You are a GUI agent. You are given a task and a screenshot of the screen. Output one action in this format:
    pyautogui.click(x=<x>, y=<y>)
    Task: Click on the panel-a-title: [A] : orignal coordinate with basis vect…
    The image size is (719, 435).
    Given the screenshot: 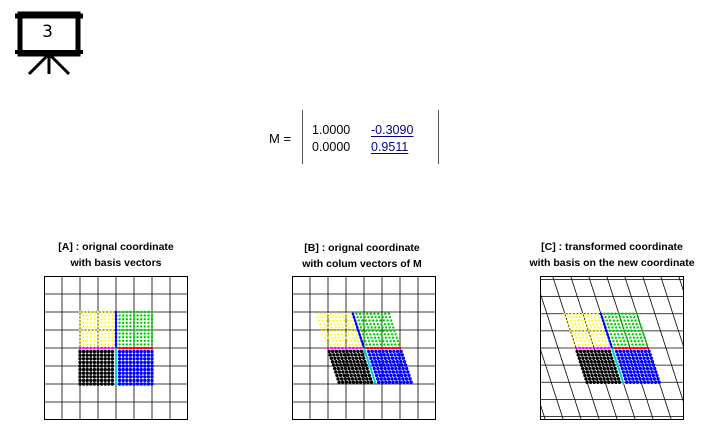 What is the action you would take?
    pyautogui.click(x=116, y=255)
    